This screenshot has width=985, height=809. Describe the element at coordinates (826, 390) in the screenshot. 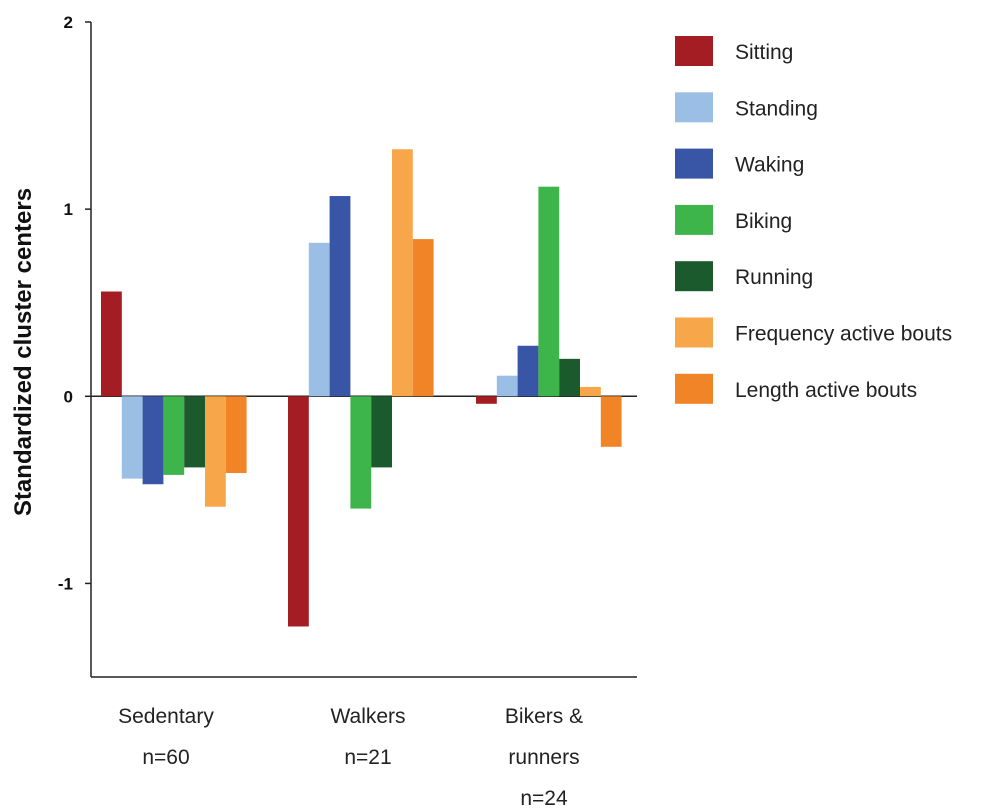

I see `legend-label: Length active bouts` at that location.